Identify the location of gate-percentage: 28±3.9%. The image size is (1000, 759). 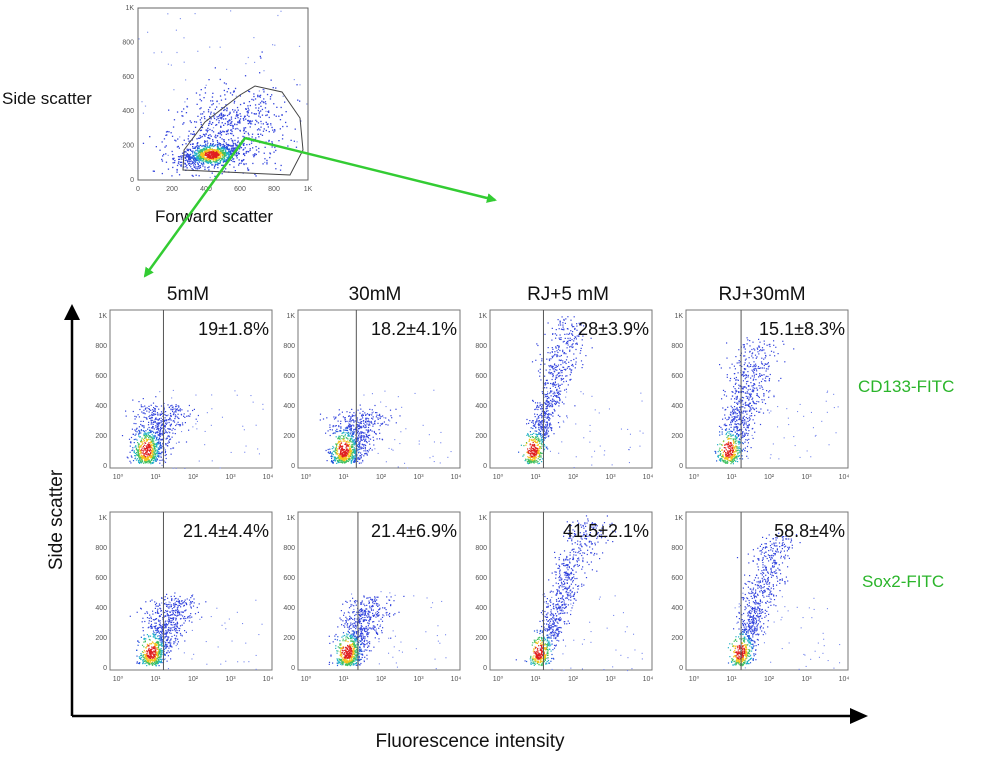
(613, 329).